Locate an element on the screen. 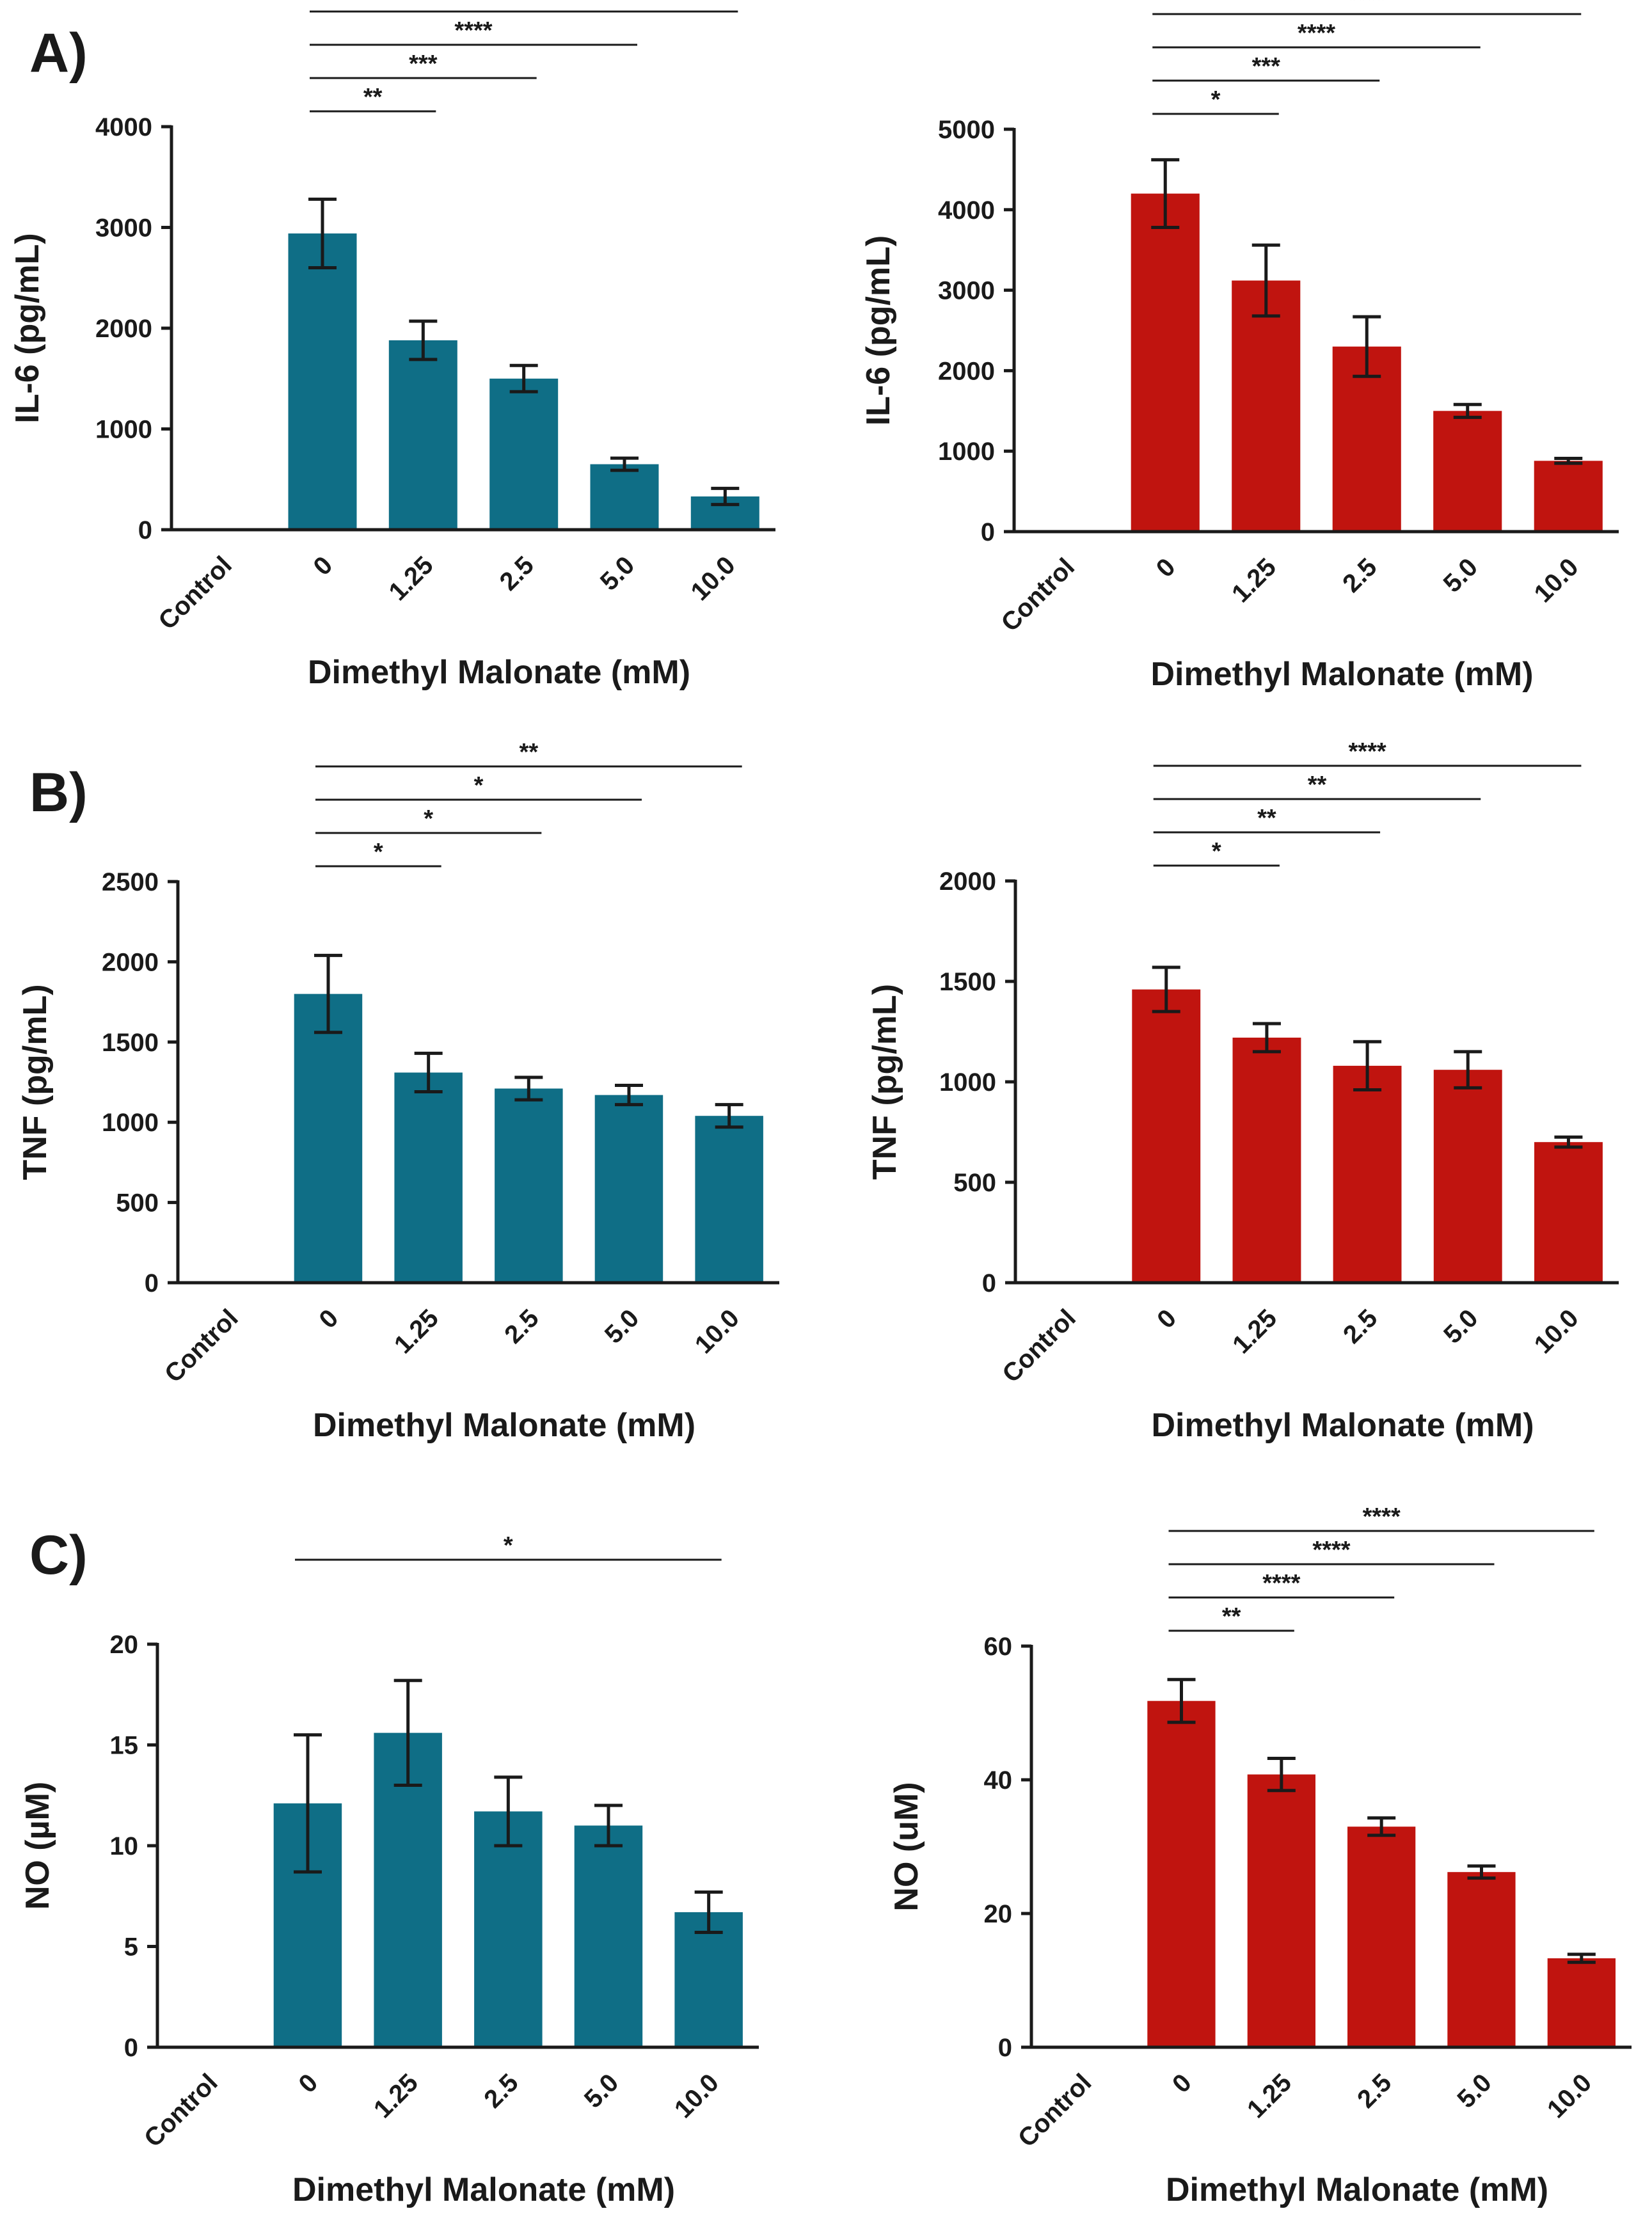  significance-0-vs-1.25: ** is located at coordinates (373, 98).